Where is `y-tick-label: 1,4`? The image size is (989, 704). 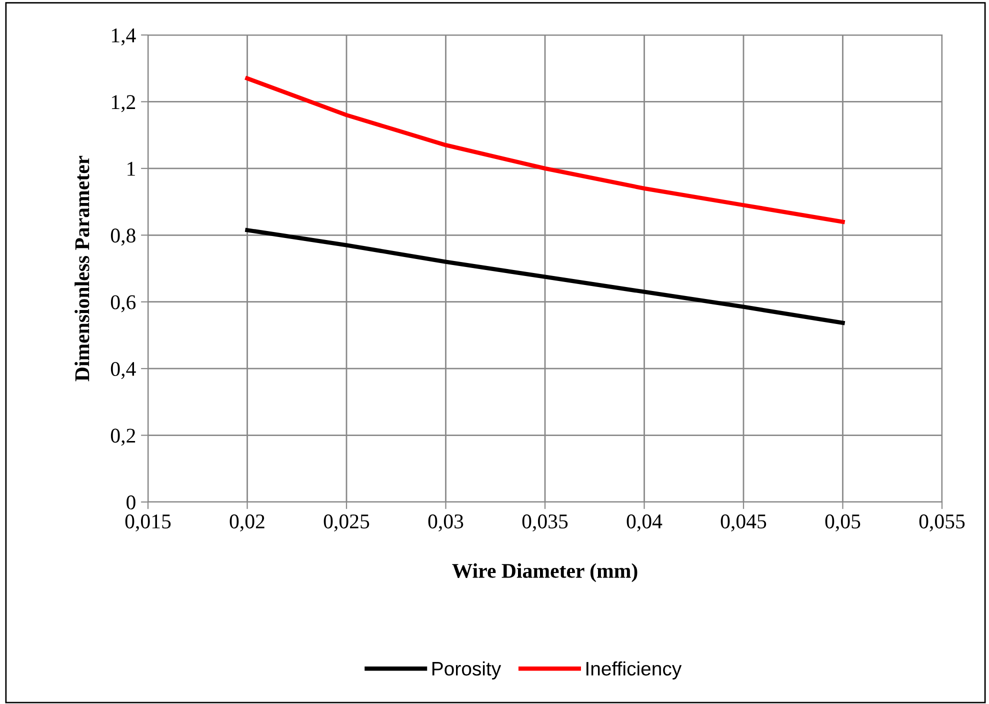 y-tick-label: 1,4 is located at coordinates (124, 37).